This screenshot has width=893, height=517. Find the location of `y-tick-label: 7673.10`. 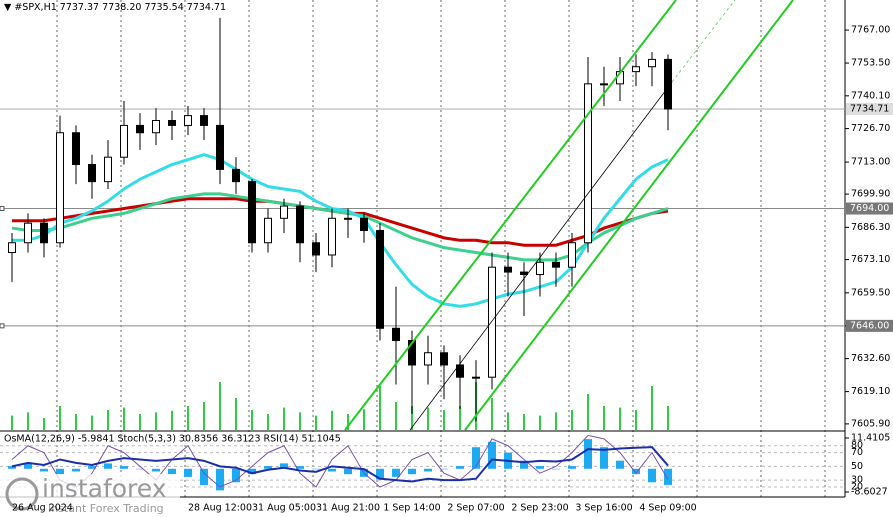

y-tick-label: 7673.10 is located at coordinates (870, 259).